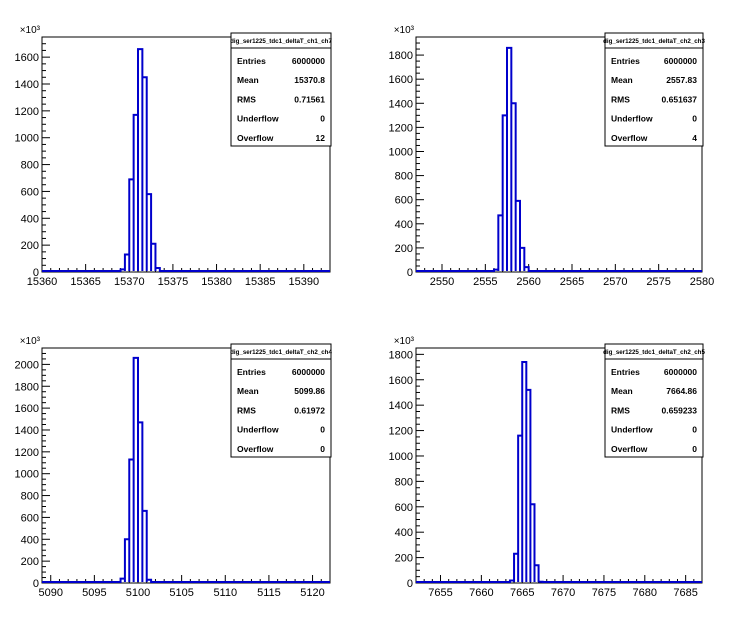  What do you see at coordinates (645, 593) in the screenshot?
I see `x-tick-label: 7680` at bounding box center [645, 593].